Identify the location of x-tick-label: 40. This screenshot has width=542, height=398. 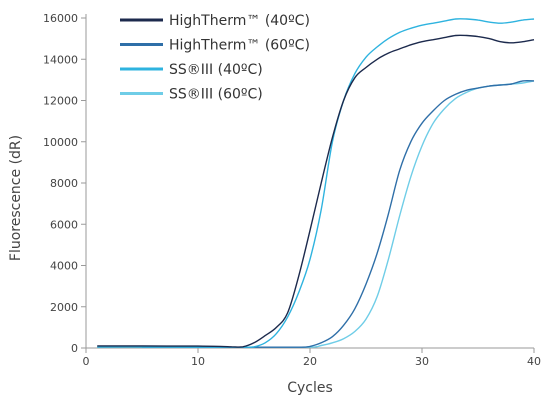
(534, 361).